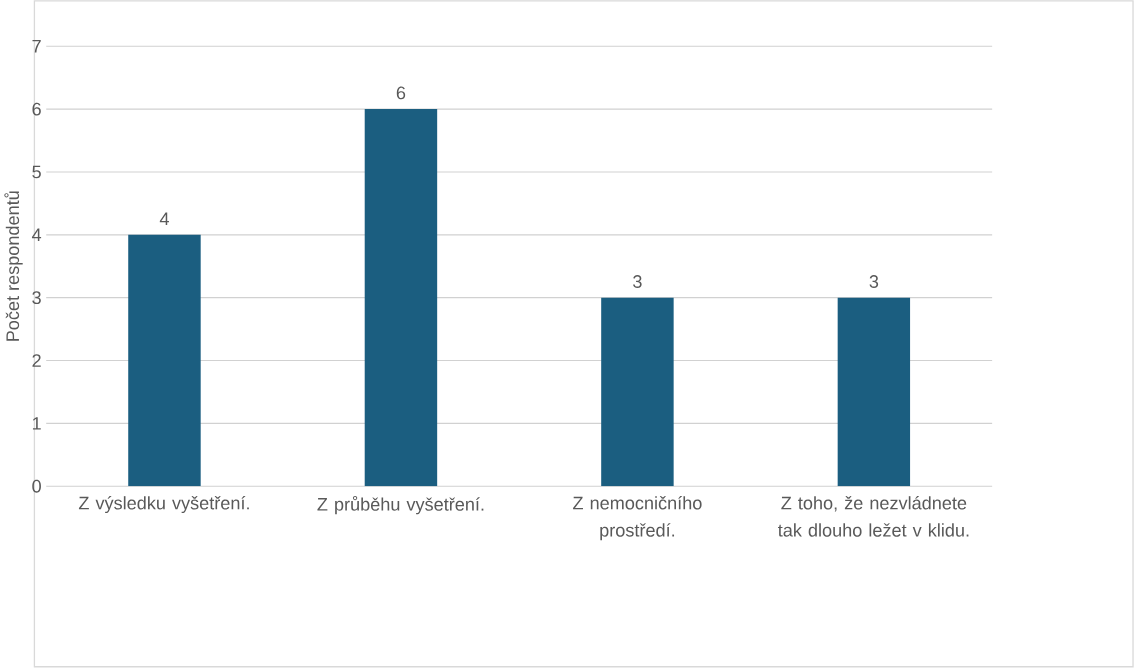  What do you see at coordinates (164, 219) in the screenshot?
I see `data-label: 4` at bounding box center [164, 219].